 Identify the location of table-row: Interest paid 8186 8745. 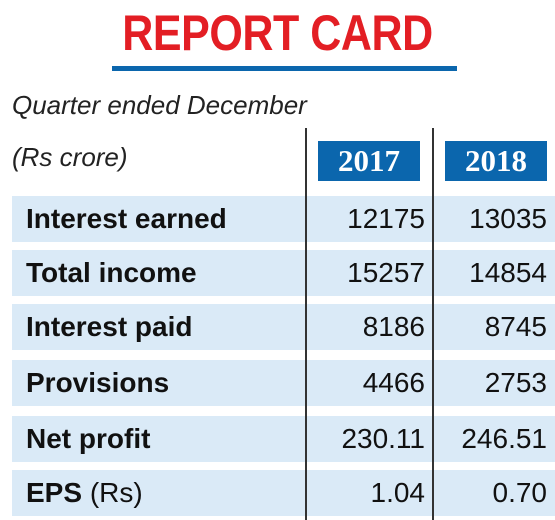
(283, 327).